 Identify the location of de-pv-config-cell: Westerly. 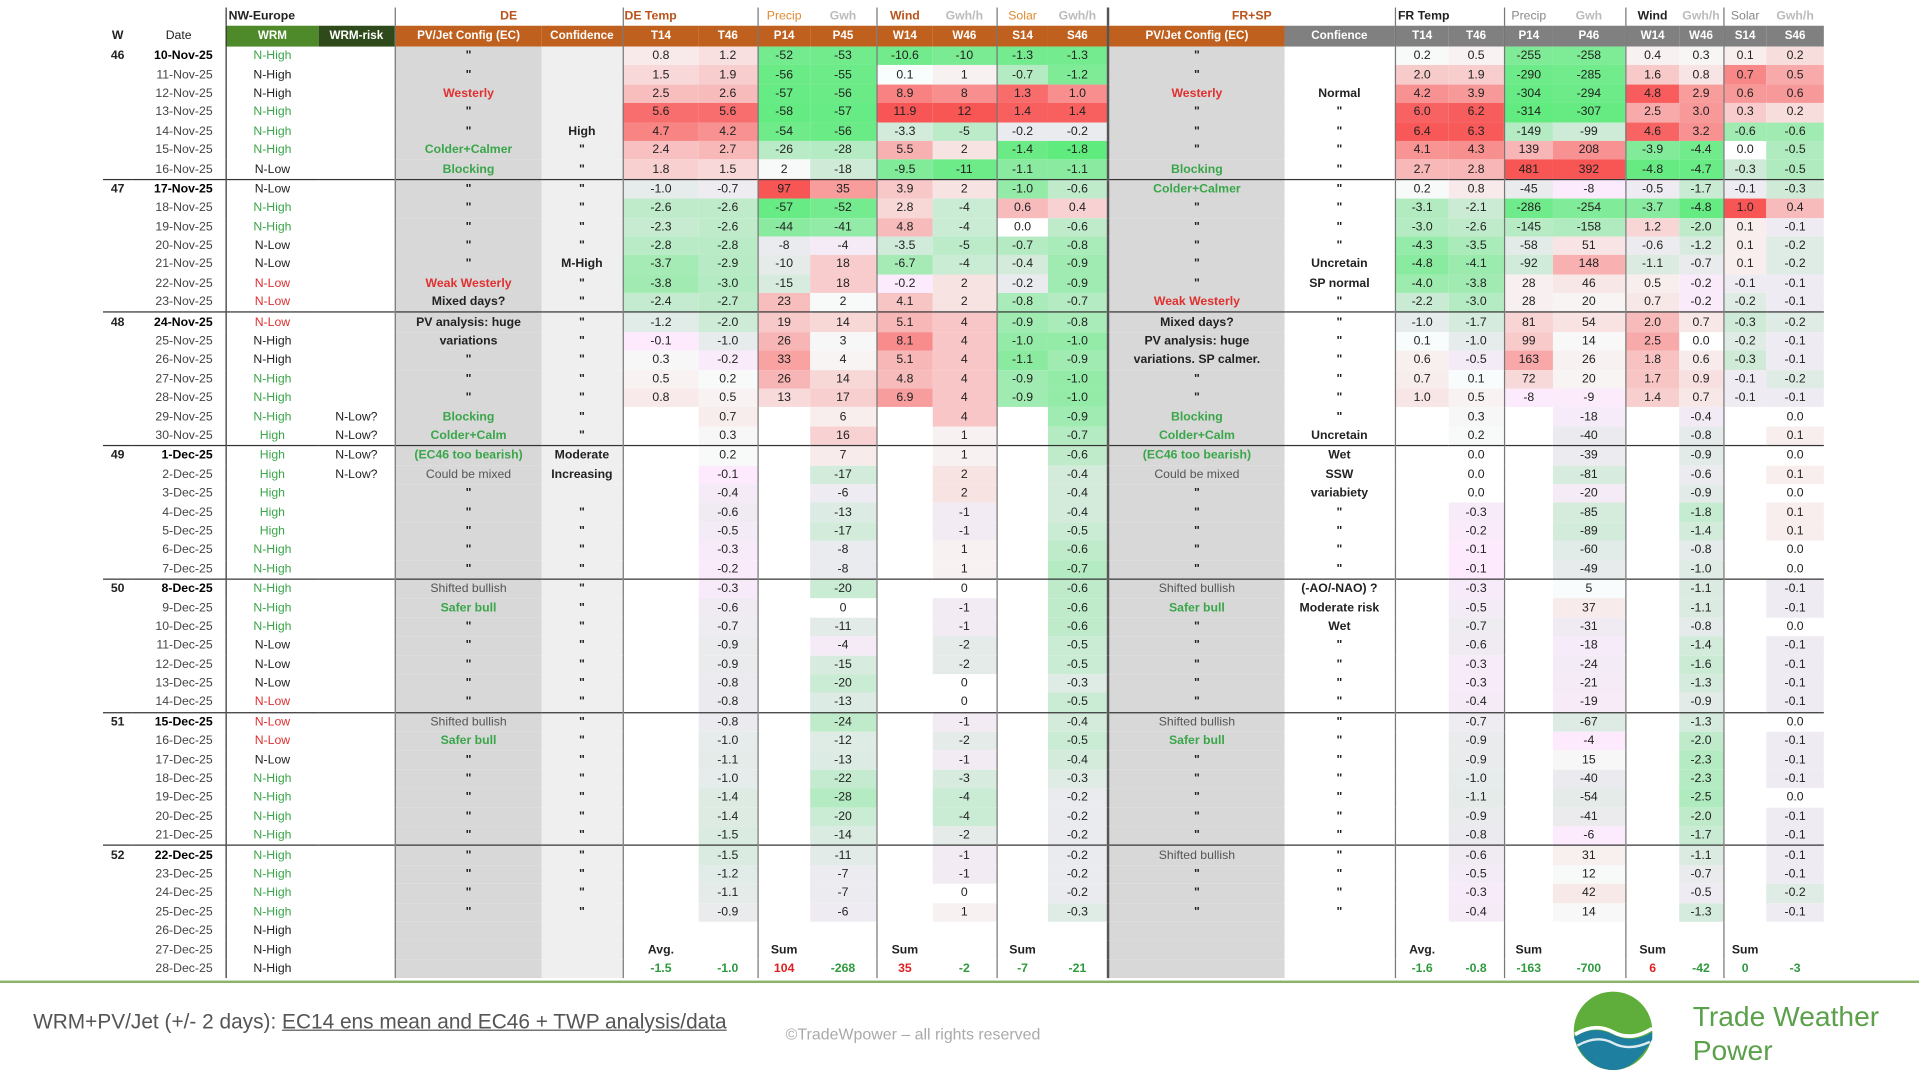
(468, 94).